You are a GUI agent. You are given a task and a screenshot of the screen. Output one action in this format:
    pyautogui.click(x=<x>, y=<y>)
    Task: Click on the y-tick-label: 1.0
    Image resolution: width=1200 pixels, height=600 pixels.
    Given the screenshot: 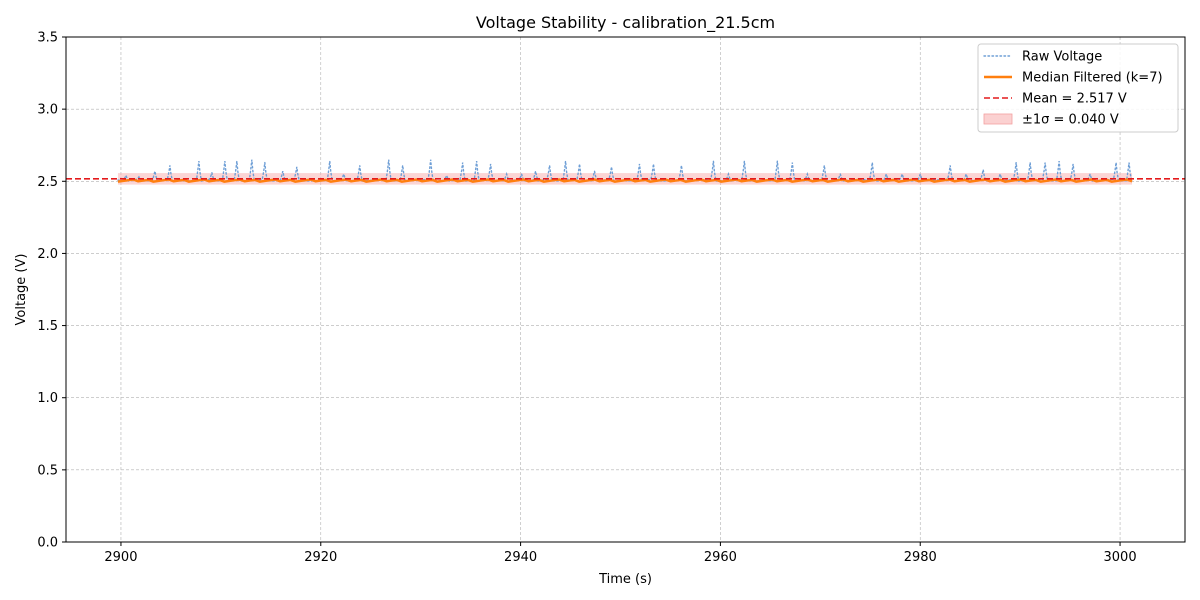 What is the action you would take?
    pyautogui.click(x=47, y=398)
    